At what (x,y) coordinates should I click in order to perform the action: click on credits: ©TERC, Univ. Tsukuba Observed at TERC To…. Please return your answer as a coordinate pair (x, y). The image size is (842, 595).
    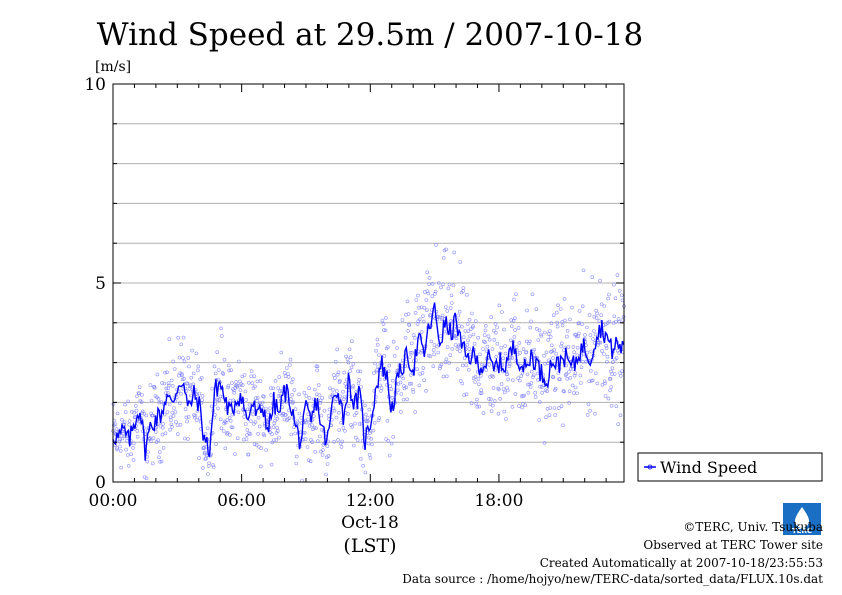
    Looking at the image, I should click on (612, 553).